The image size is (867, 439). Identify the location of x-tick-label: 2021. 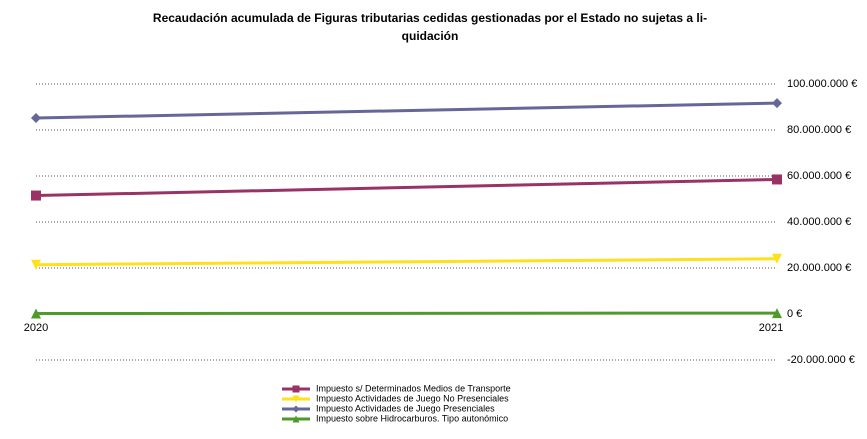
(771, 328).